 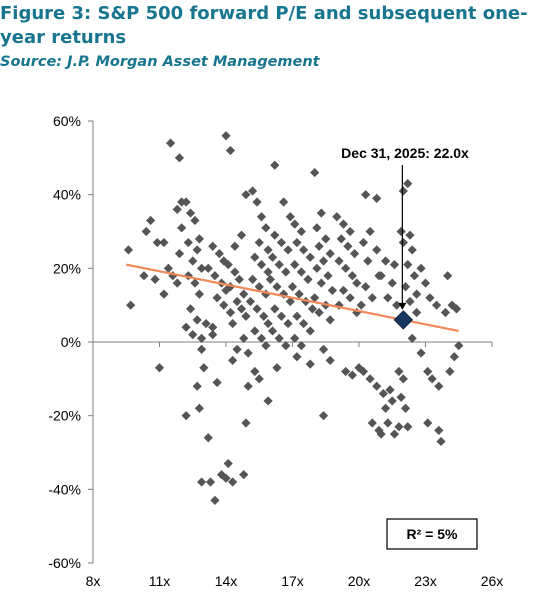 I want to click on figure-source: Source: J.P. Morgan Asset Management, so click(x=160, y=62).